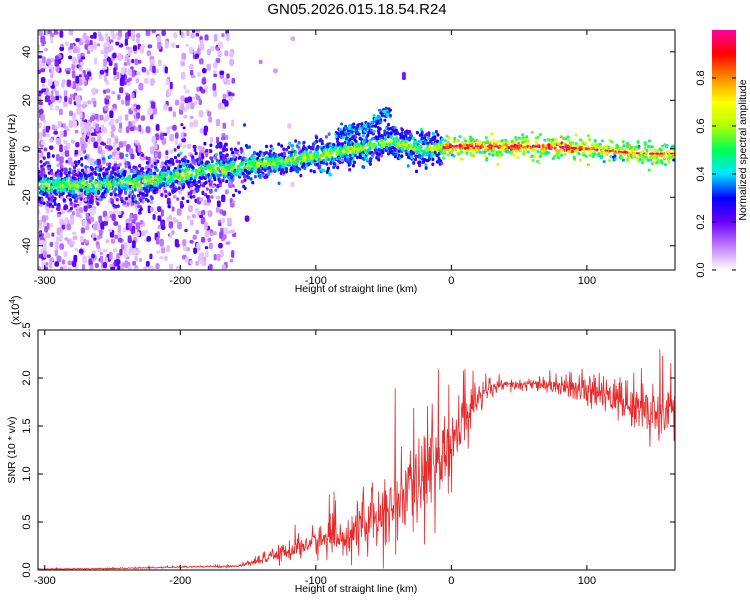  Describe the element at coordinates (12, 449) in the screenshot. I see `snr-ylabel: SNR (10 * v/v)` at that location.